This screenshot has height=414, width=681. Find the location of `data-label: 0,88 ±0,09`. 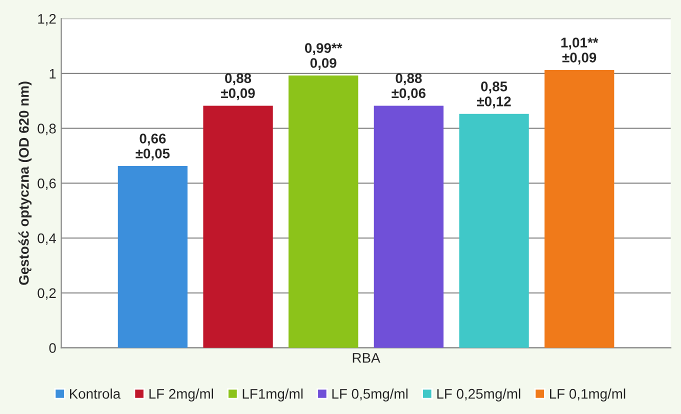

data-label: 0,88 ±0,09 is located at coordinates (238, 86).